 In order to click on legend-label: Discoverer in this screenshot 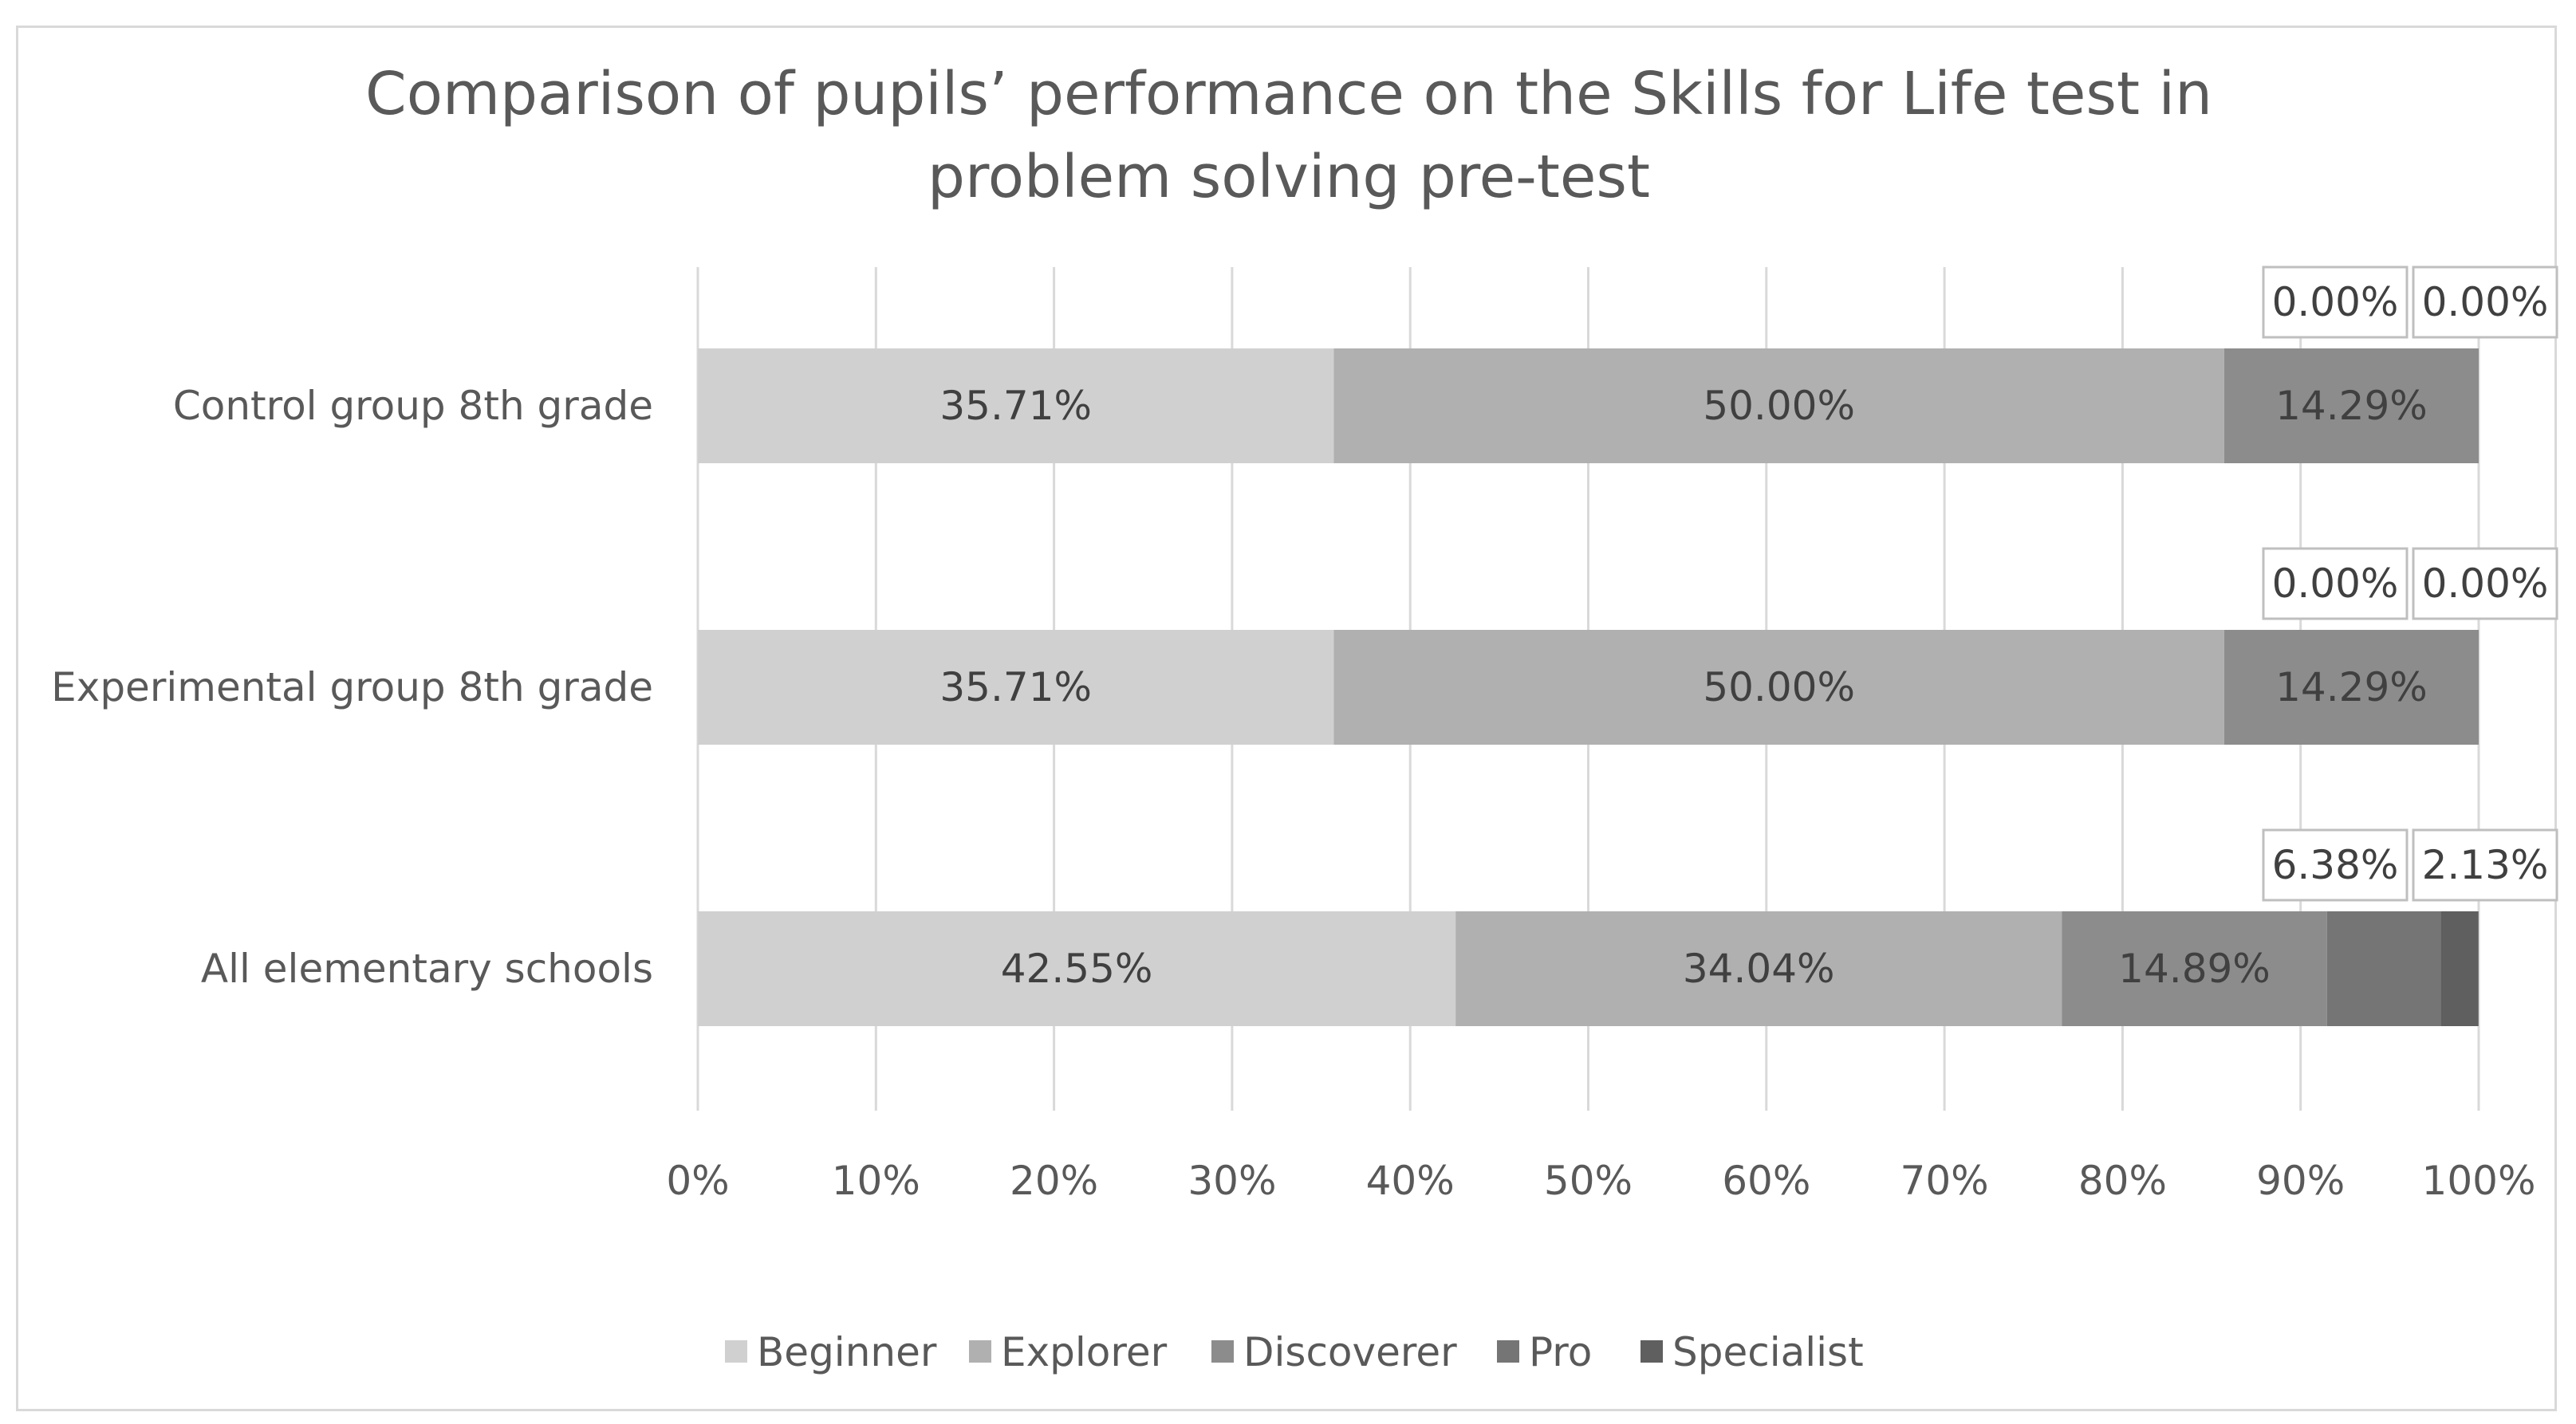, I will do `click(1350, 1352)`.